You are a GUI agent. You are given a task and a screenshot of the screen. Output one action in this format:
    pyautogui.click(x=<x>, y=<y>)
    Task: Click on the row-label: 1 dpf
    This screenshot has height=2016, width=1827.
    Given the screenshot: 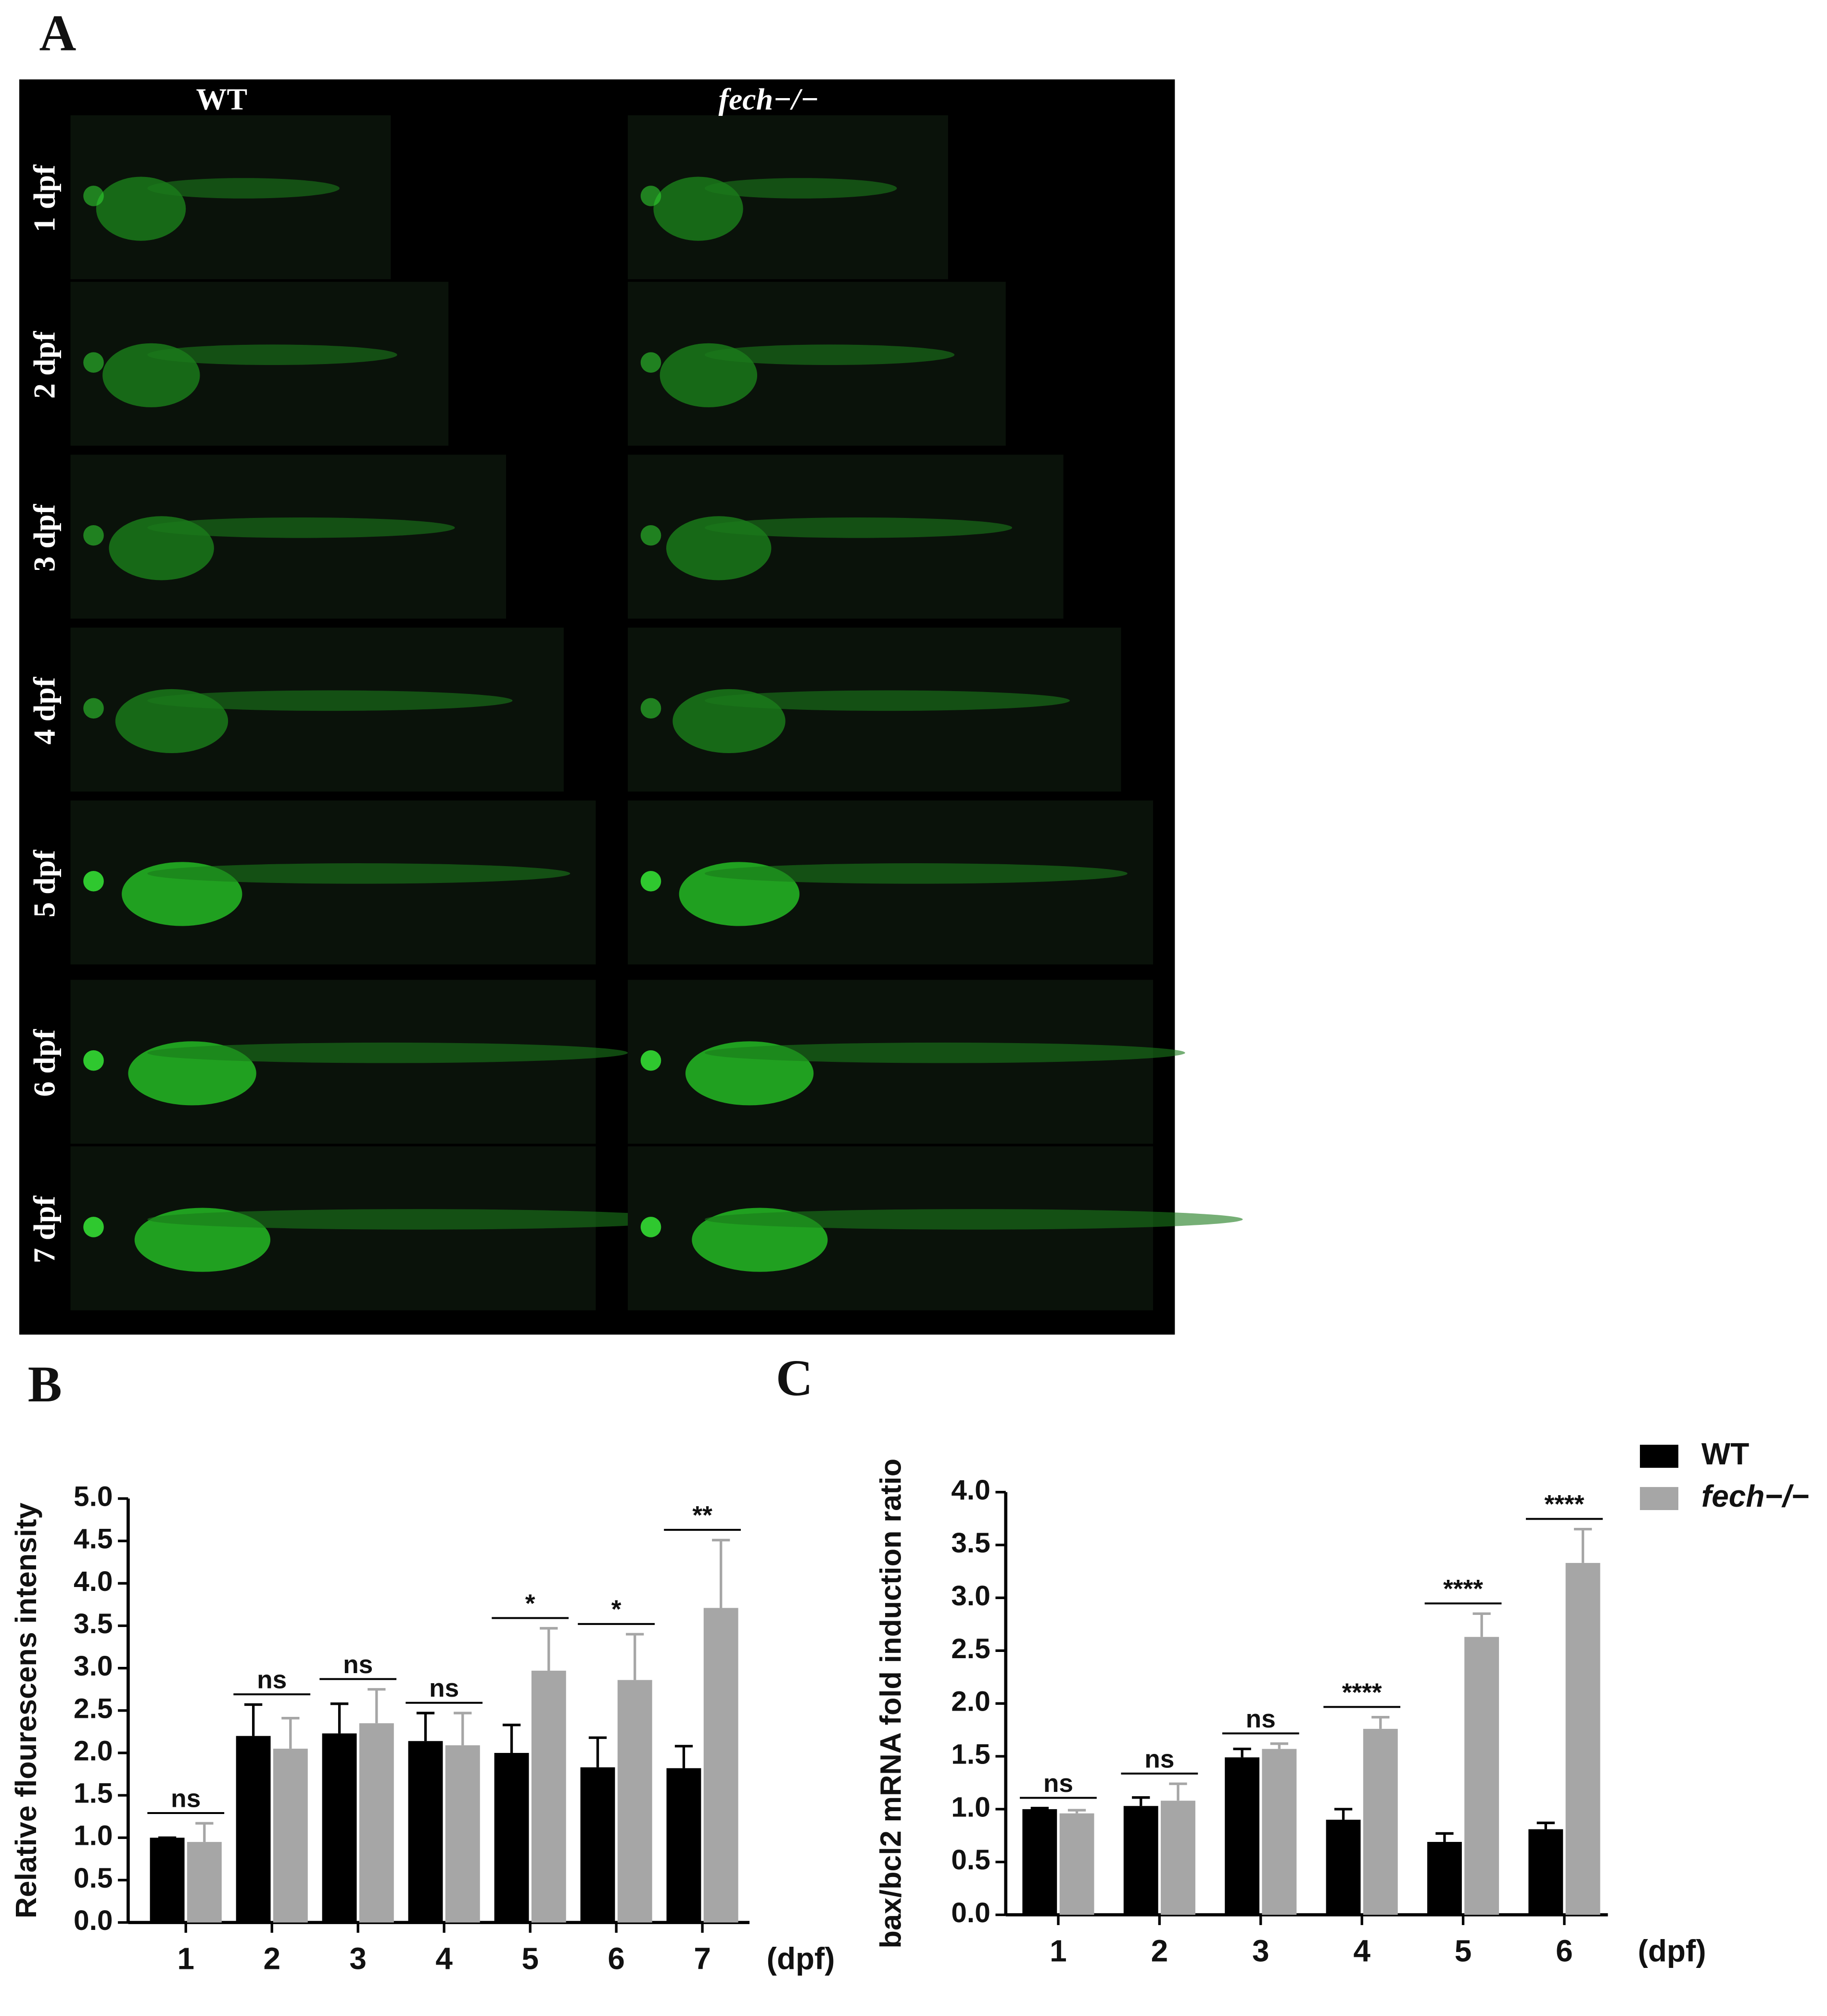 What is the action you would take?
    pyautogui.click(x=44, y=198)
    